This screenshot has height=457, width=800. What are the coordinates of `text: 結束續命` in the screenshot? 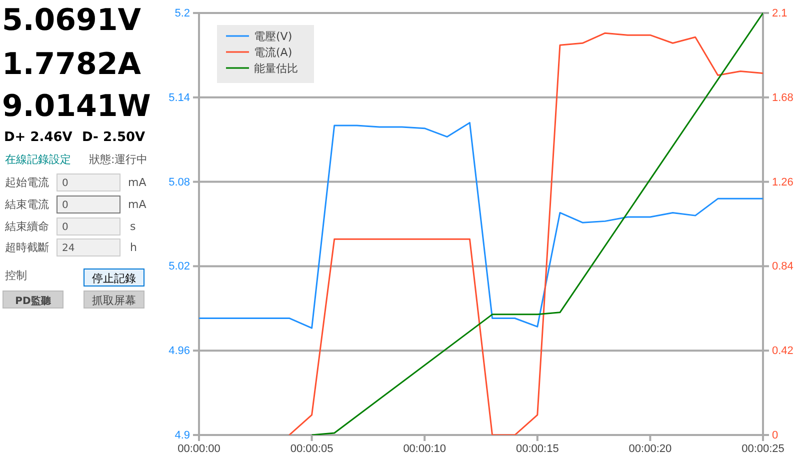 It's located at (26, 226).